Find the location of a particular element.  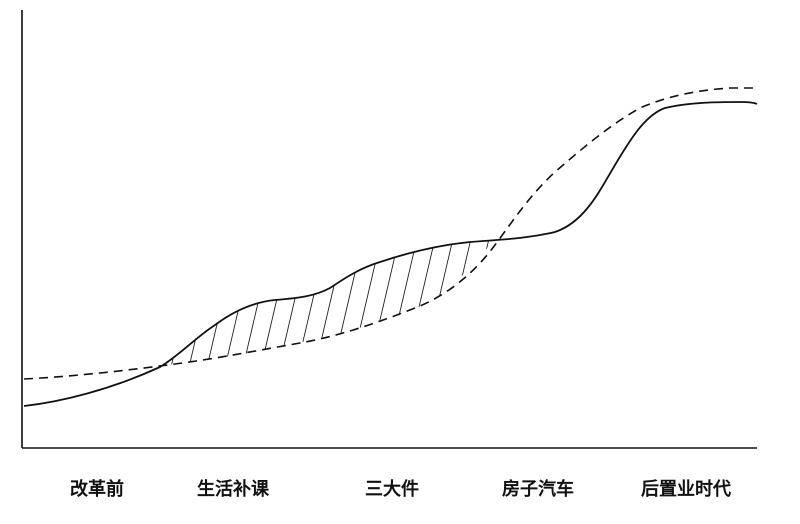

hatched-gap-region is located at coordinates (352, 305).